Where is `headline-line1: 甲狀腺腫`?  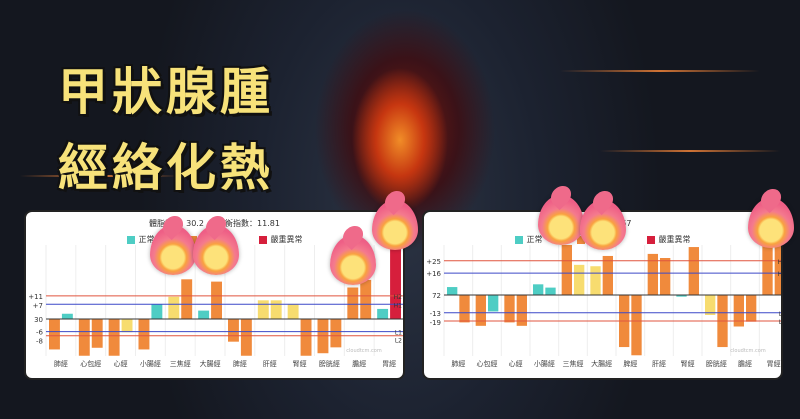 headline-line1: 甲狀腺腫 is located at coordinates (166, 92).